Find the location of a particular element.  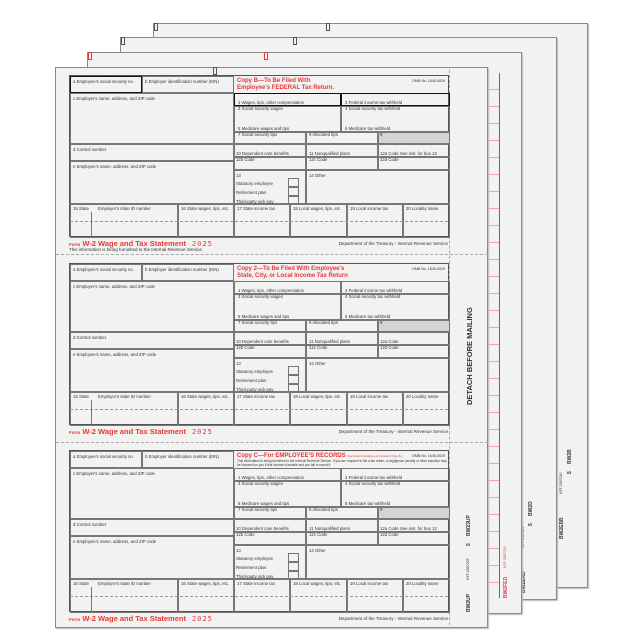

control-number-label: d Control number is located at coordinates (90, 149).